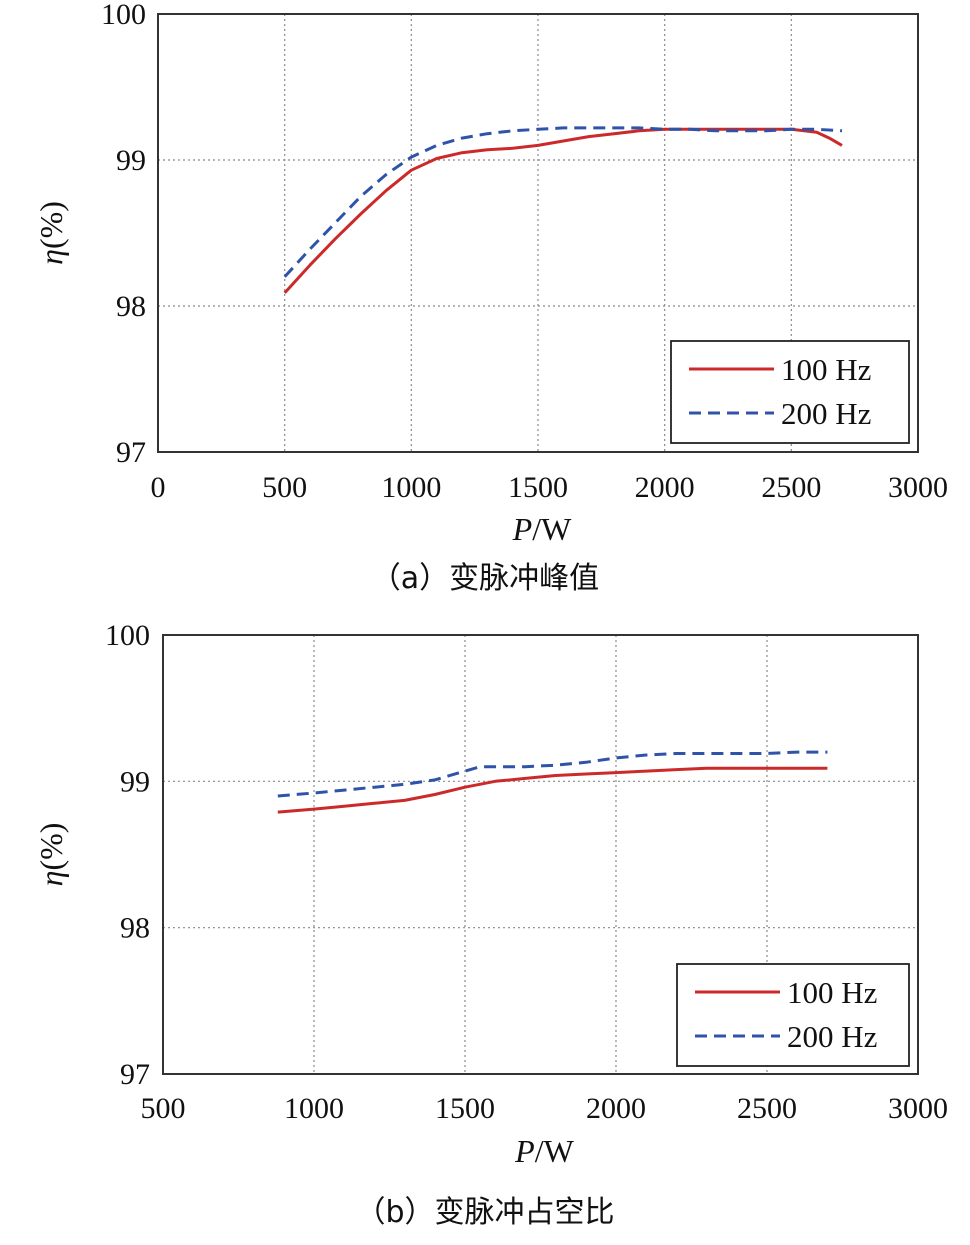 The width and height of the screenshot is (970, 1245). Describe the element at coordinates (484, 1212) in the screenshot. I see `figure-caption: （b）变脉冲占空比` at that location.